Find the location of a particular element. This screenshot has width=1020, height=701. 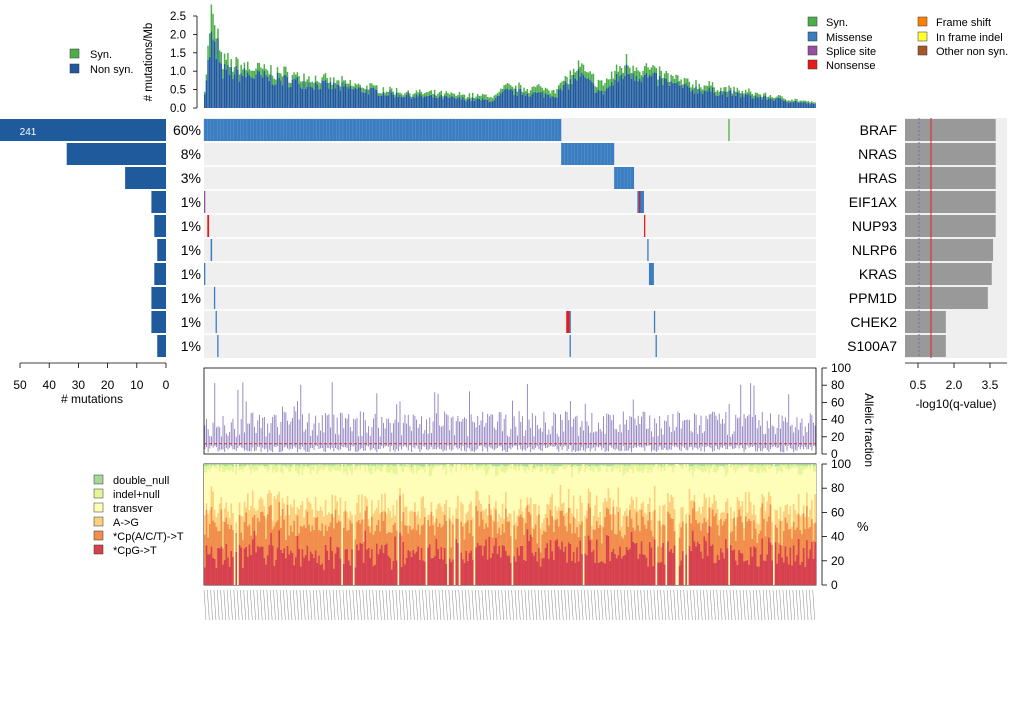

qvalue-bar is located at coordinates (948, 274).